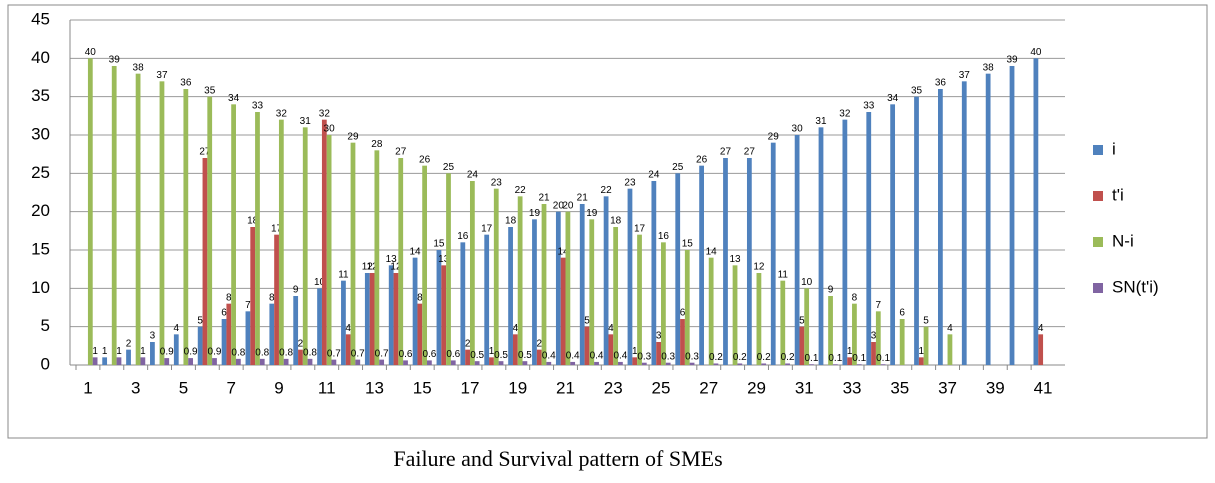 The width and height of the screenshot is (1215, 483). I want to click on x-tick-label: 5, so click(183, 387).